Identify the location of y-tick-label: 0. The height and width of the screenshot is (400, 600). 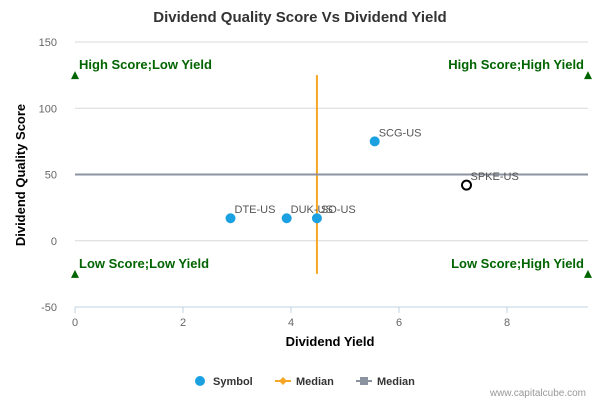
(54, 242).